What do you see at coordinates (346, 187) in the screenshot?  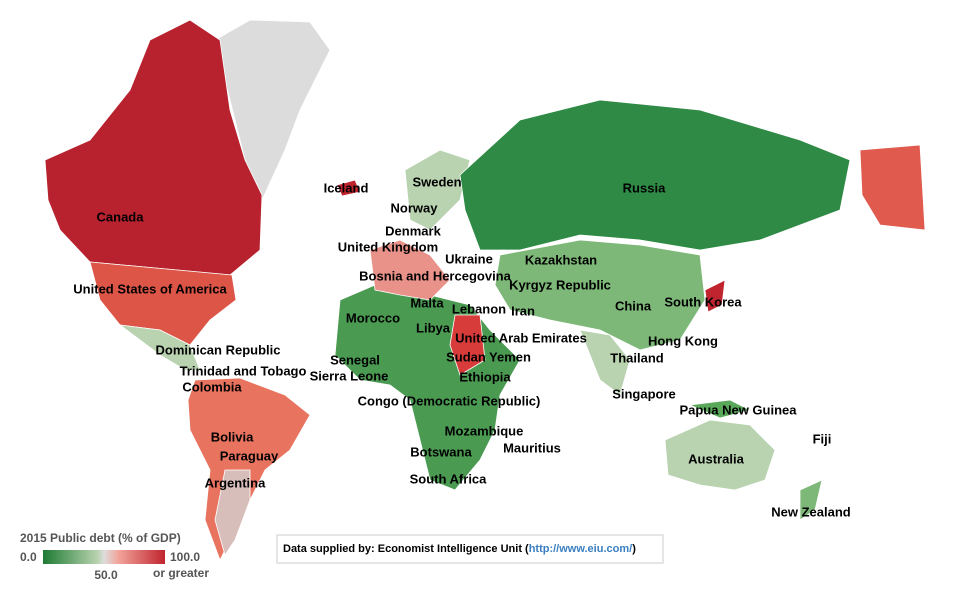 I see `country-label: Iceland` at bounding box center [346, 187].